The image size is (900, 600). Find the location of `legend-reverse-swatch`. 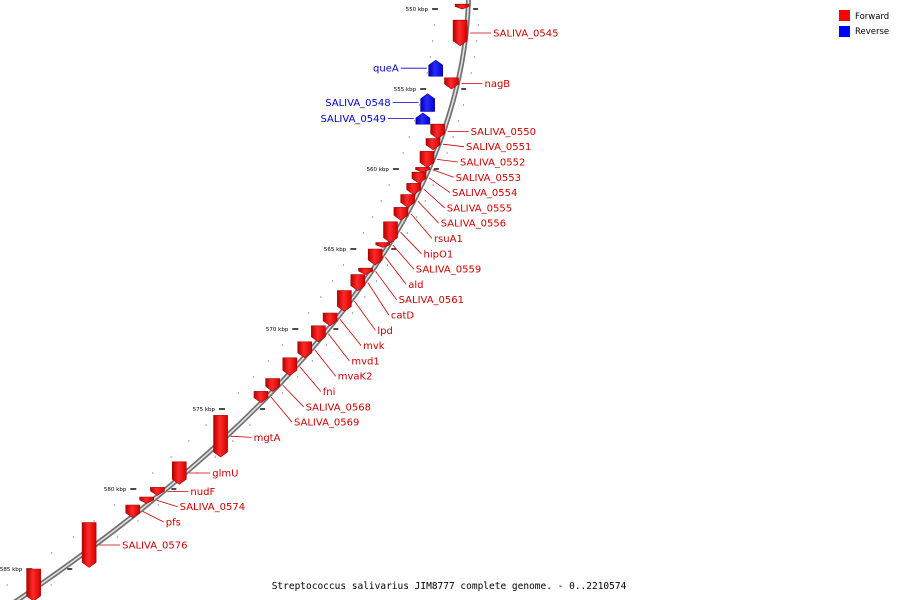

legend-reverse-swatch is located at coordinates (844, 31).